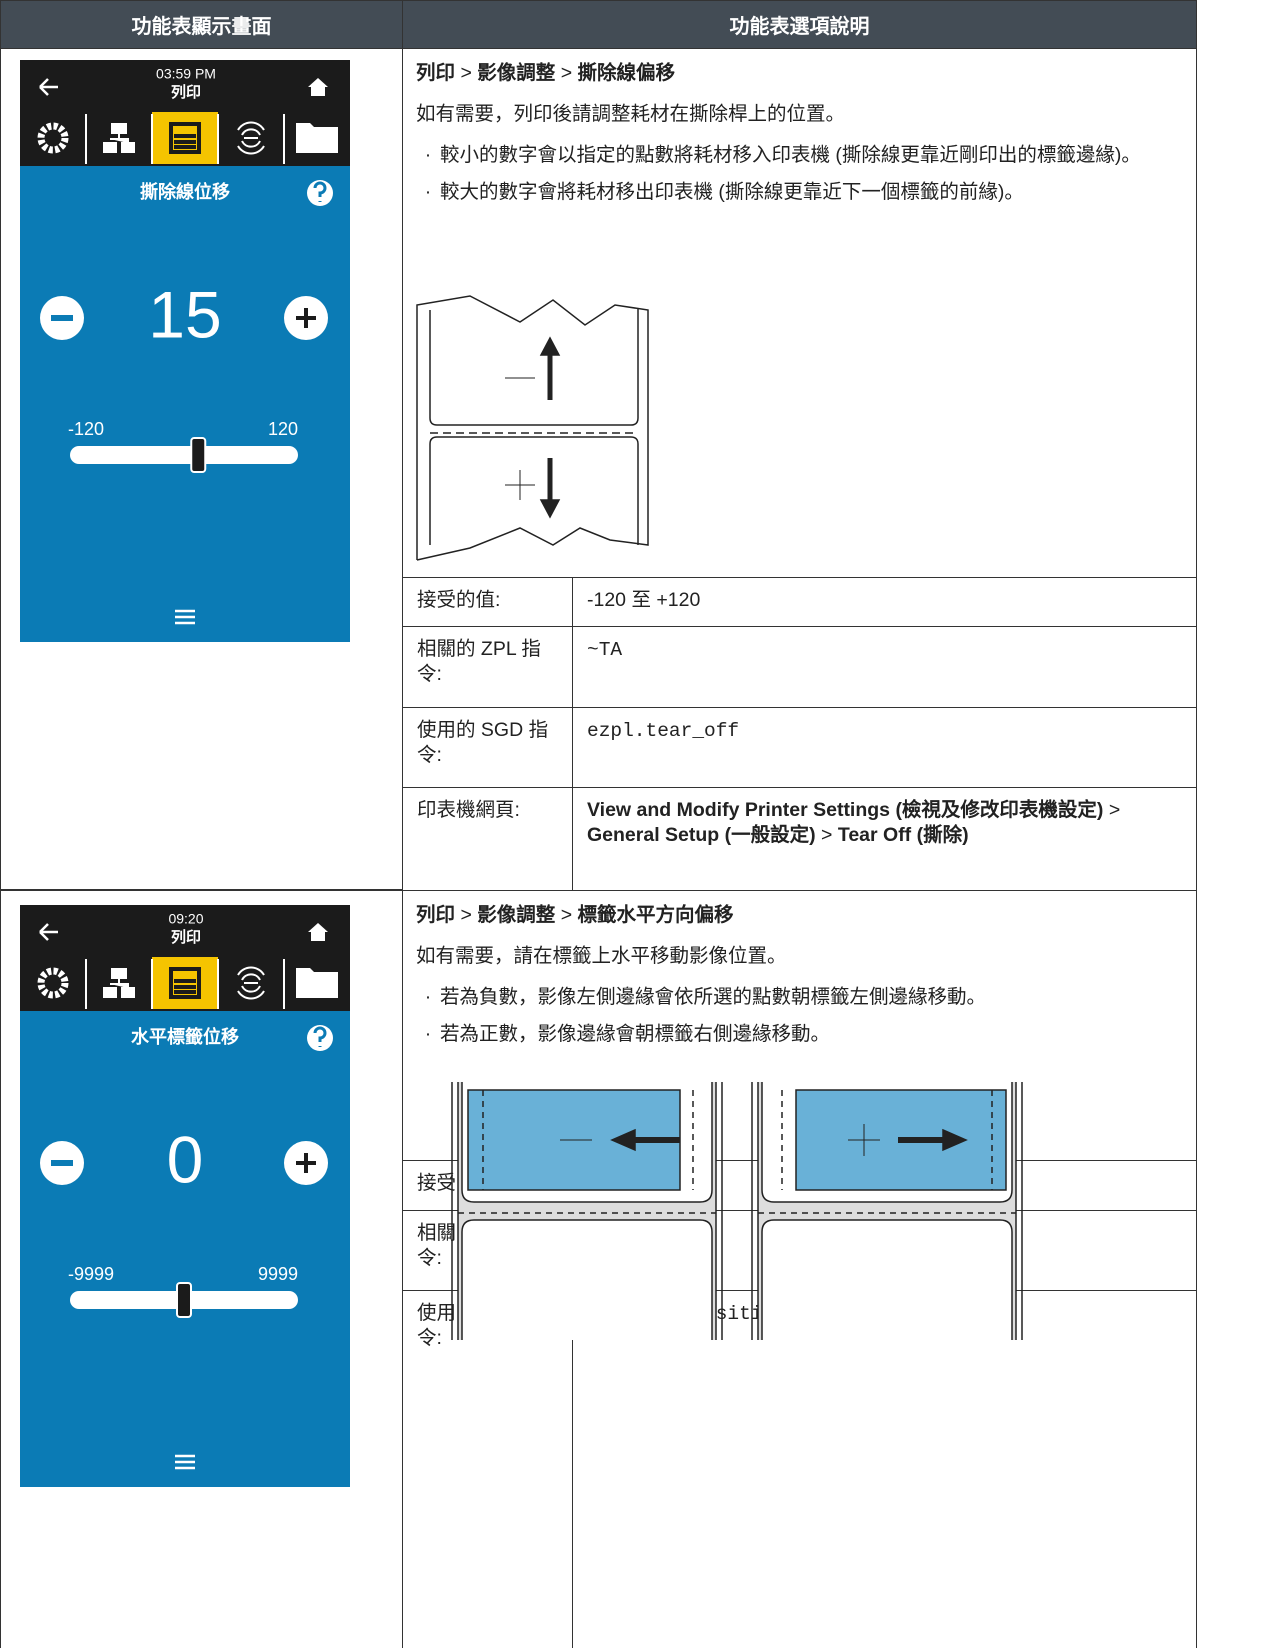 Image resolution: width=1261 pixels, height=1648 pixels. What do you see at coordinates (283, 429) in the screenshot?
I see `range-max: 120` at bounding box center [283, 429].